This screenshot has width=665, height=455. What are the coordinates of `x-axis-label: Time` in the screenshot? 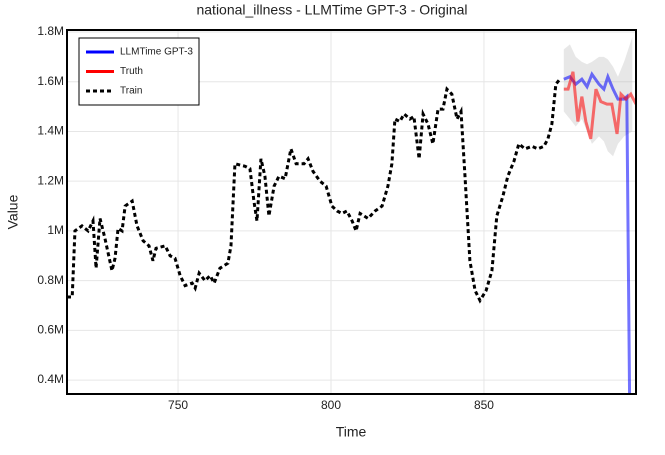 It's located at (351, 432).